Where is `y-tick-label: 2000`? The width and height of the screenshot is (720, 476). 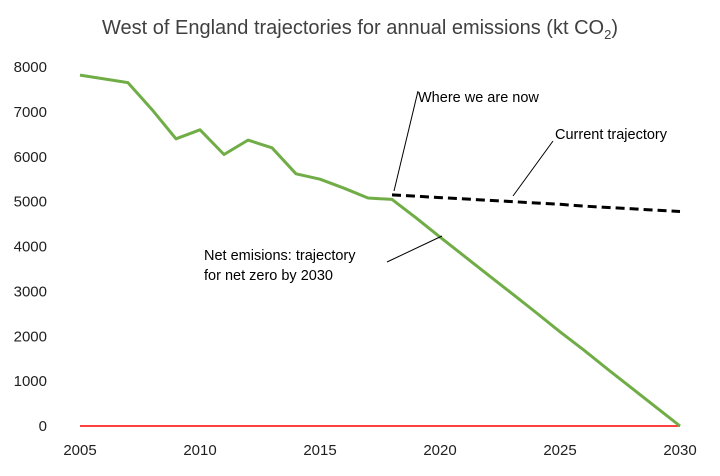 y-tick-label: 2000 is located at coordinates (30, 336).